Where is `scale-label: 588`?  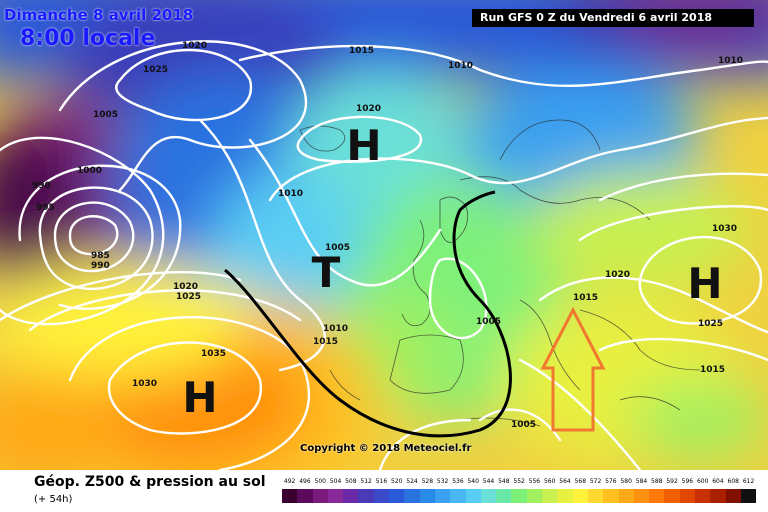
scale-label: 588 is located at coordinates (657, 481).